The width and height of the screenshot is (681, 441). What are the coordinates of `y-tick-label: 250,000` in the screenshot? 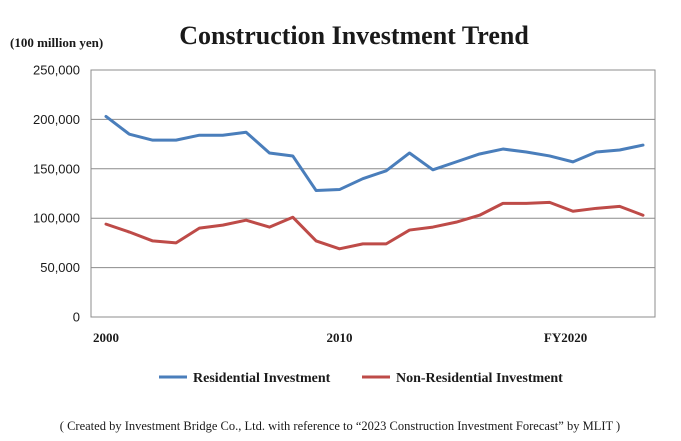 It's located at (56, 70).